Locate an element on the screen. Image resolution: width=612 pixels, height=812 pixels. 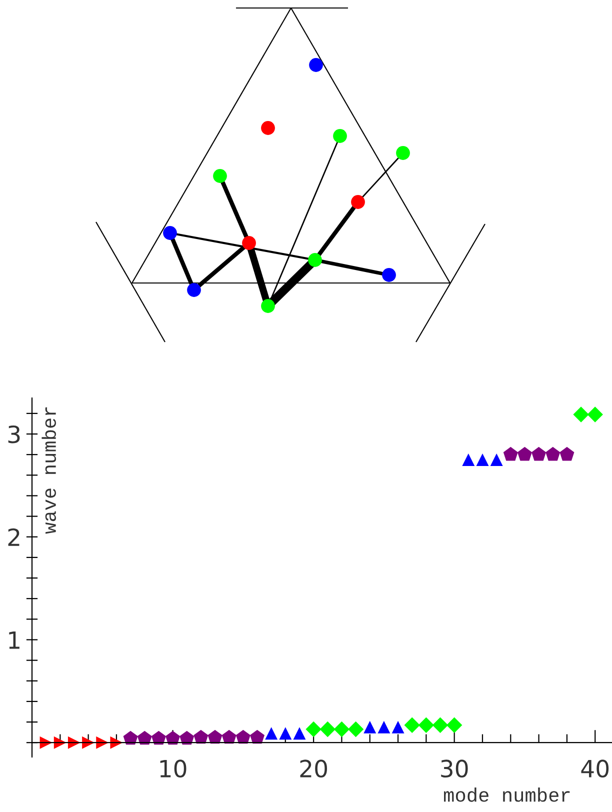
y-tick-label: 2 is located at coordinates (14, 537).